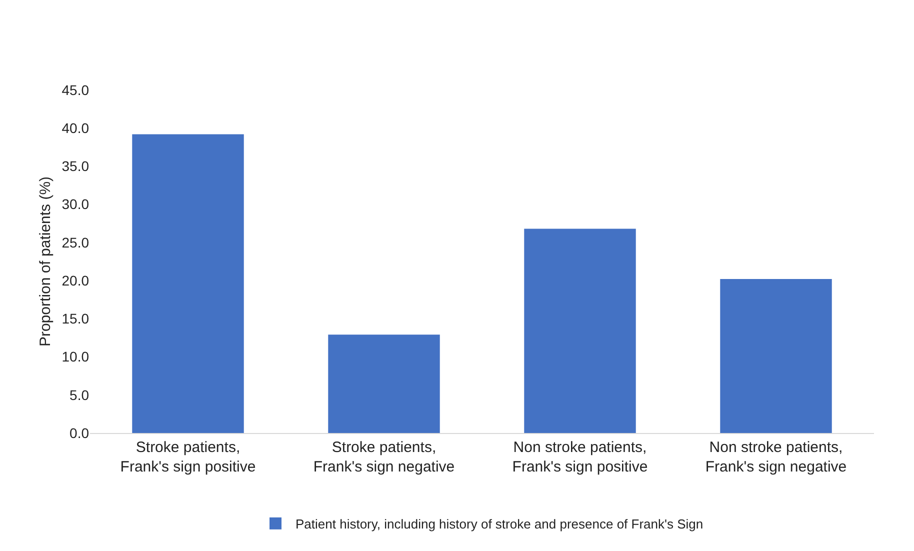 The height and width of the screenshot is (551, 914). I want to click on y-tick-label: 45.0, so click(76, 90).